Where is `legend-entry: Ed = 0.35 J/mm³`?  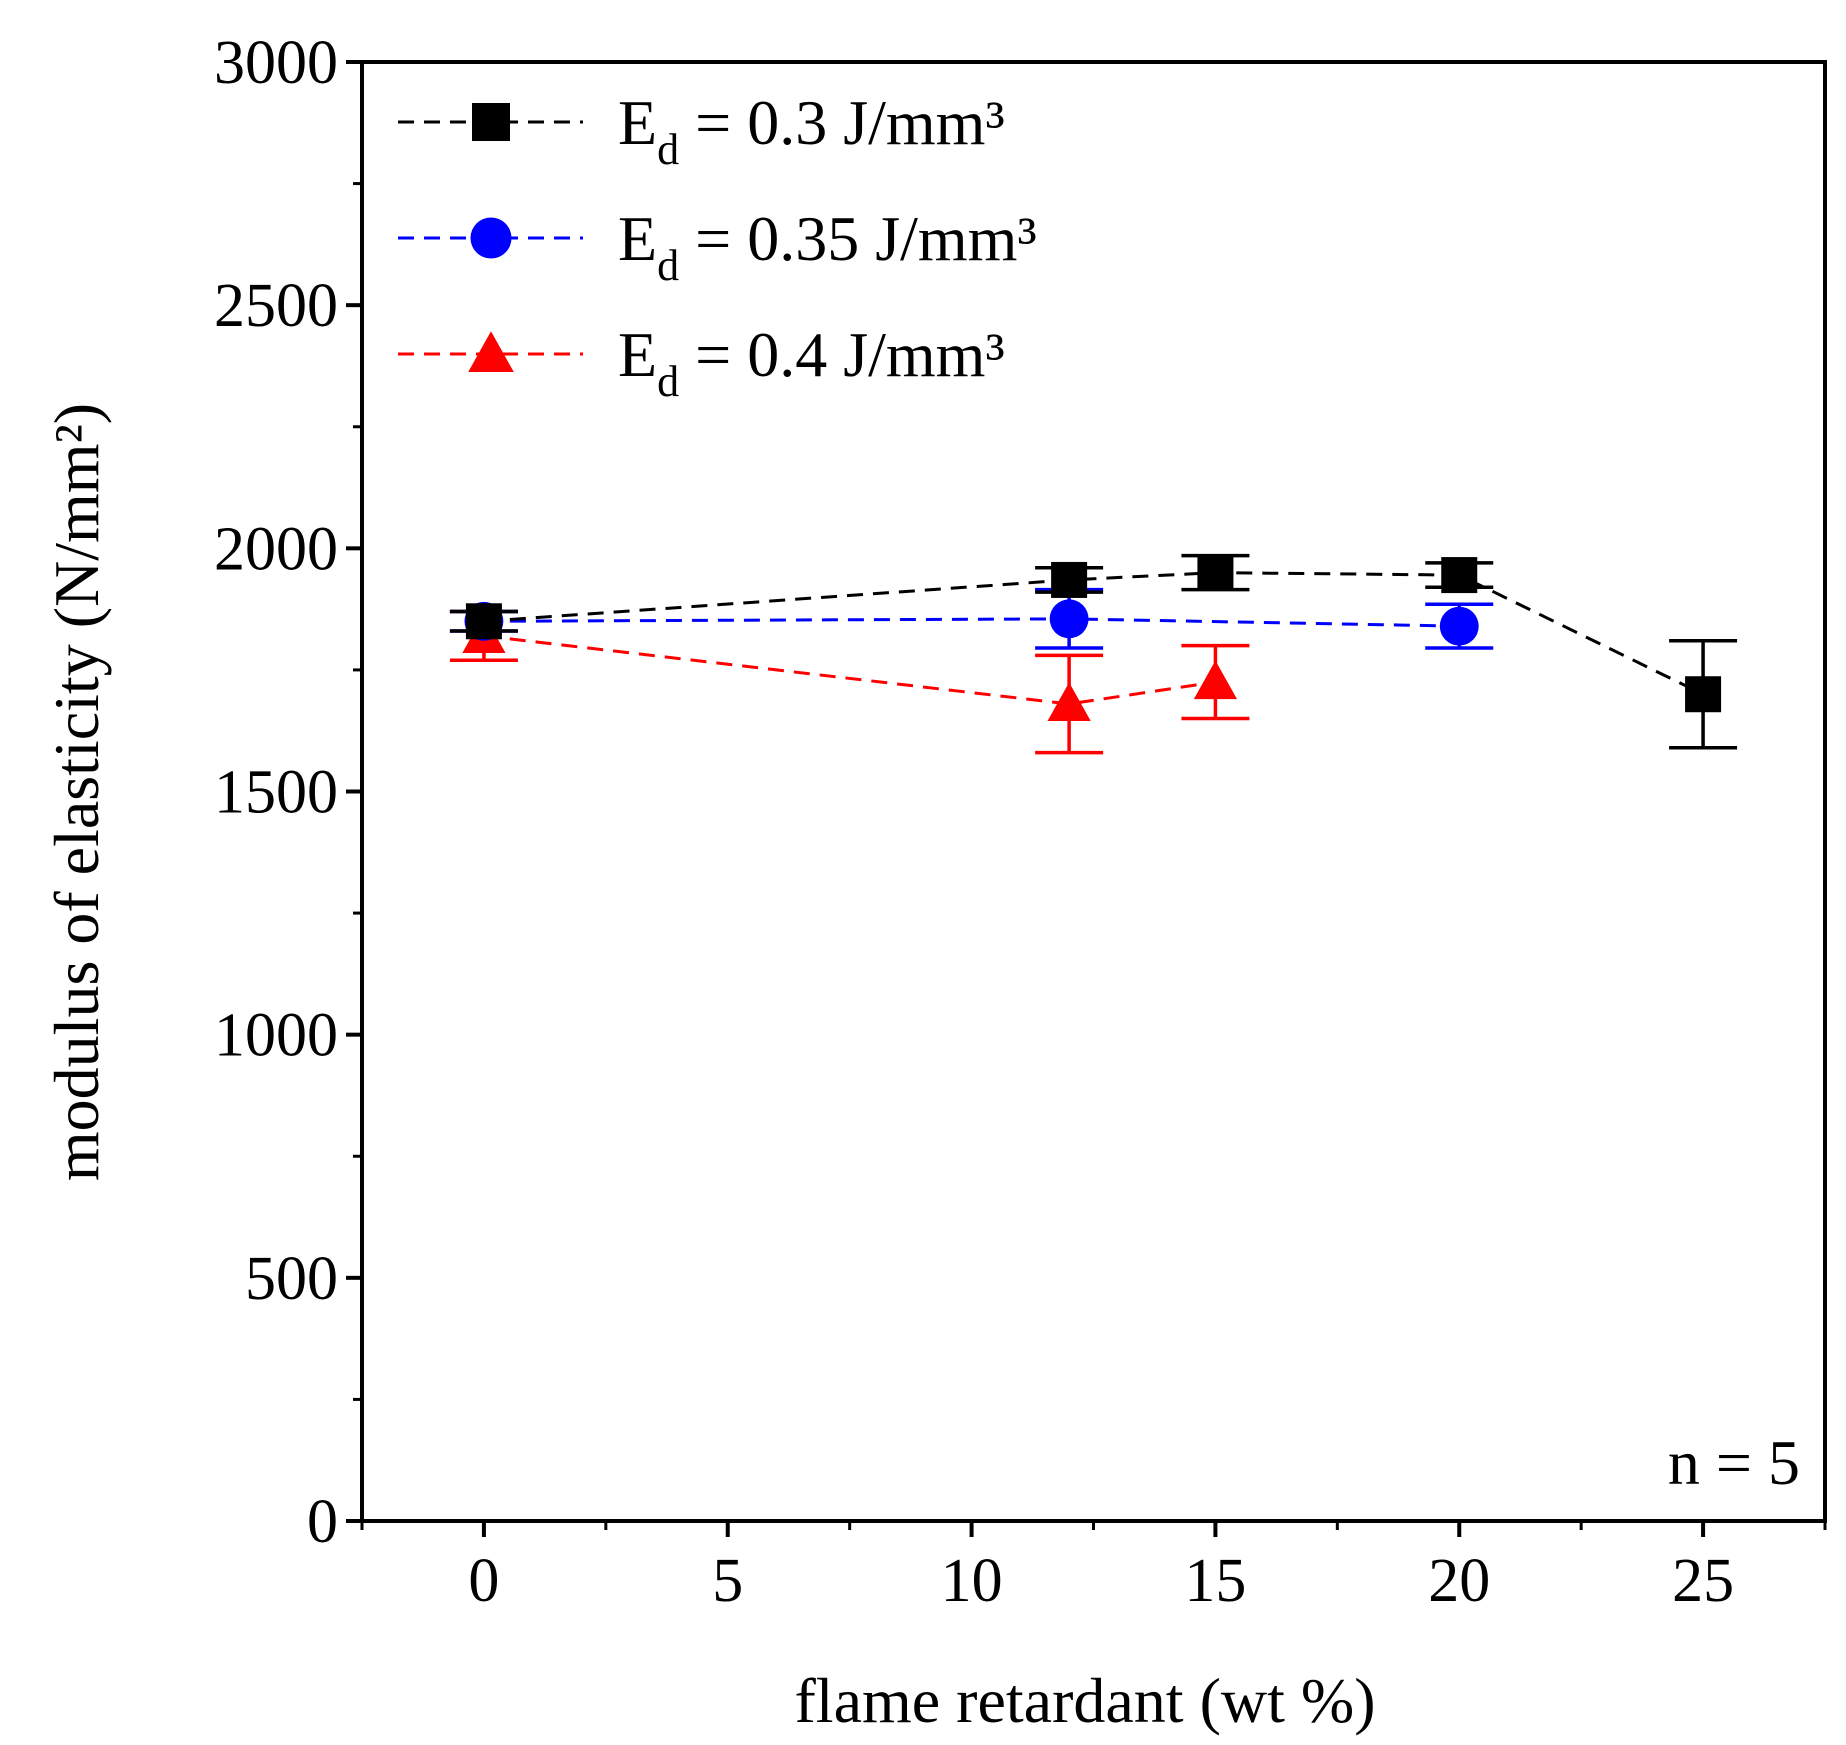
legend-entry: Ed = 0.35 J/mm³ is located at coordinates (717, 246).